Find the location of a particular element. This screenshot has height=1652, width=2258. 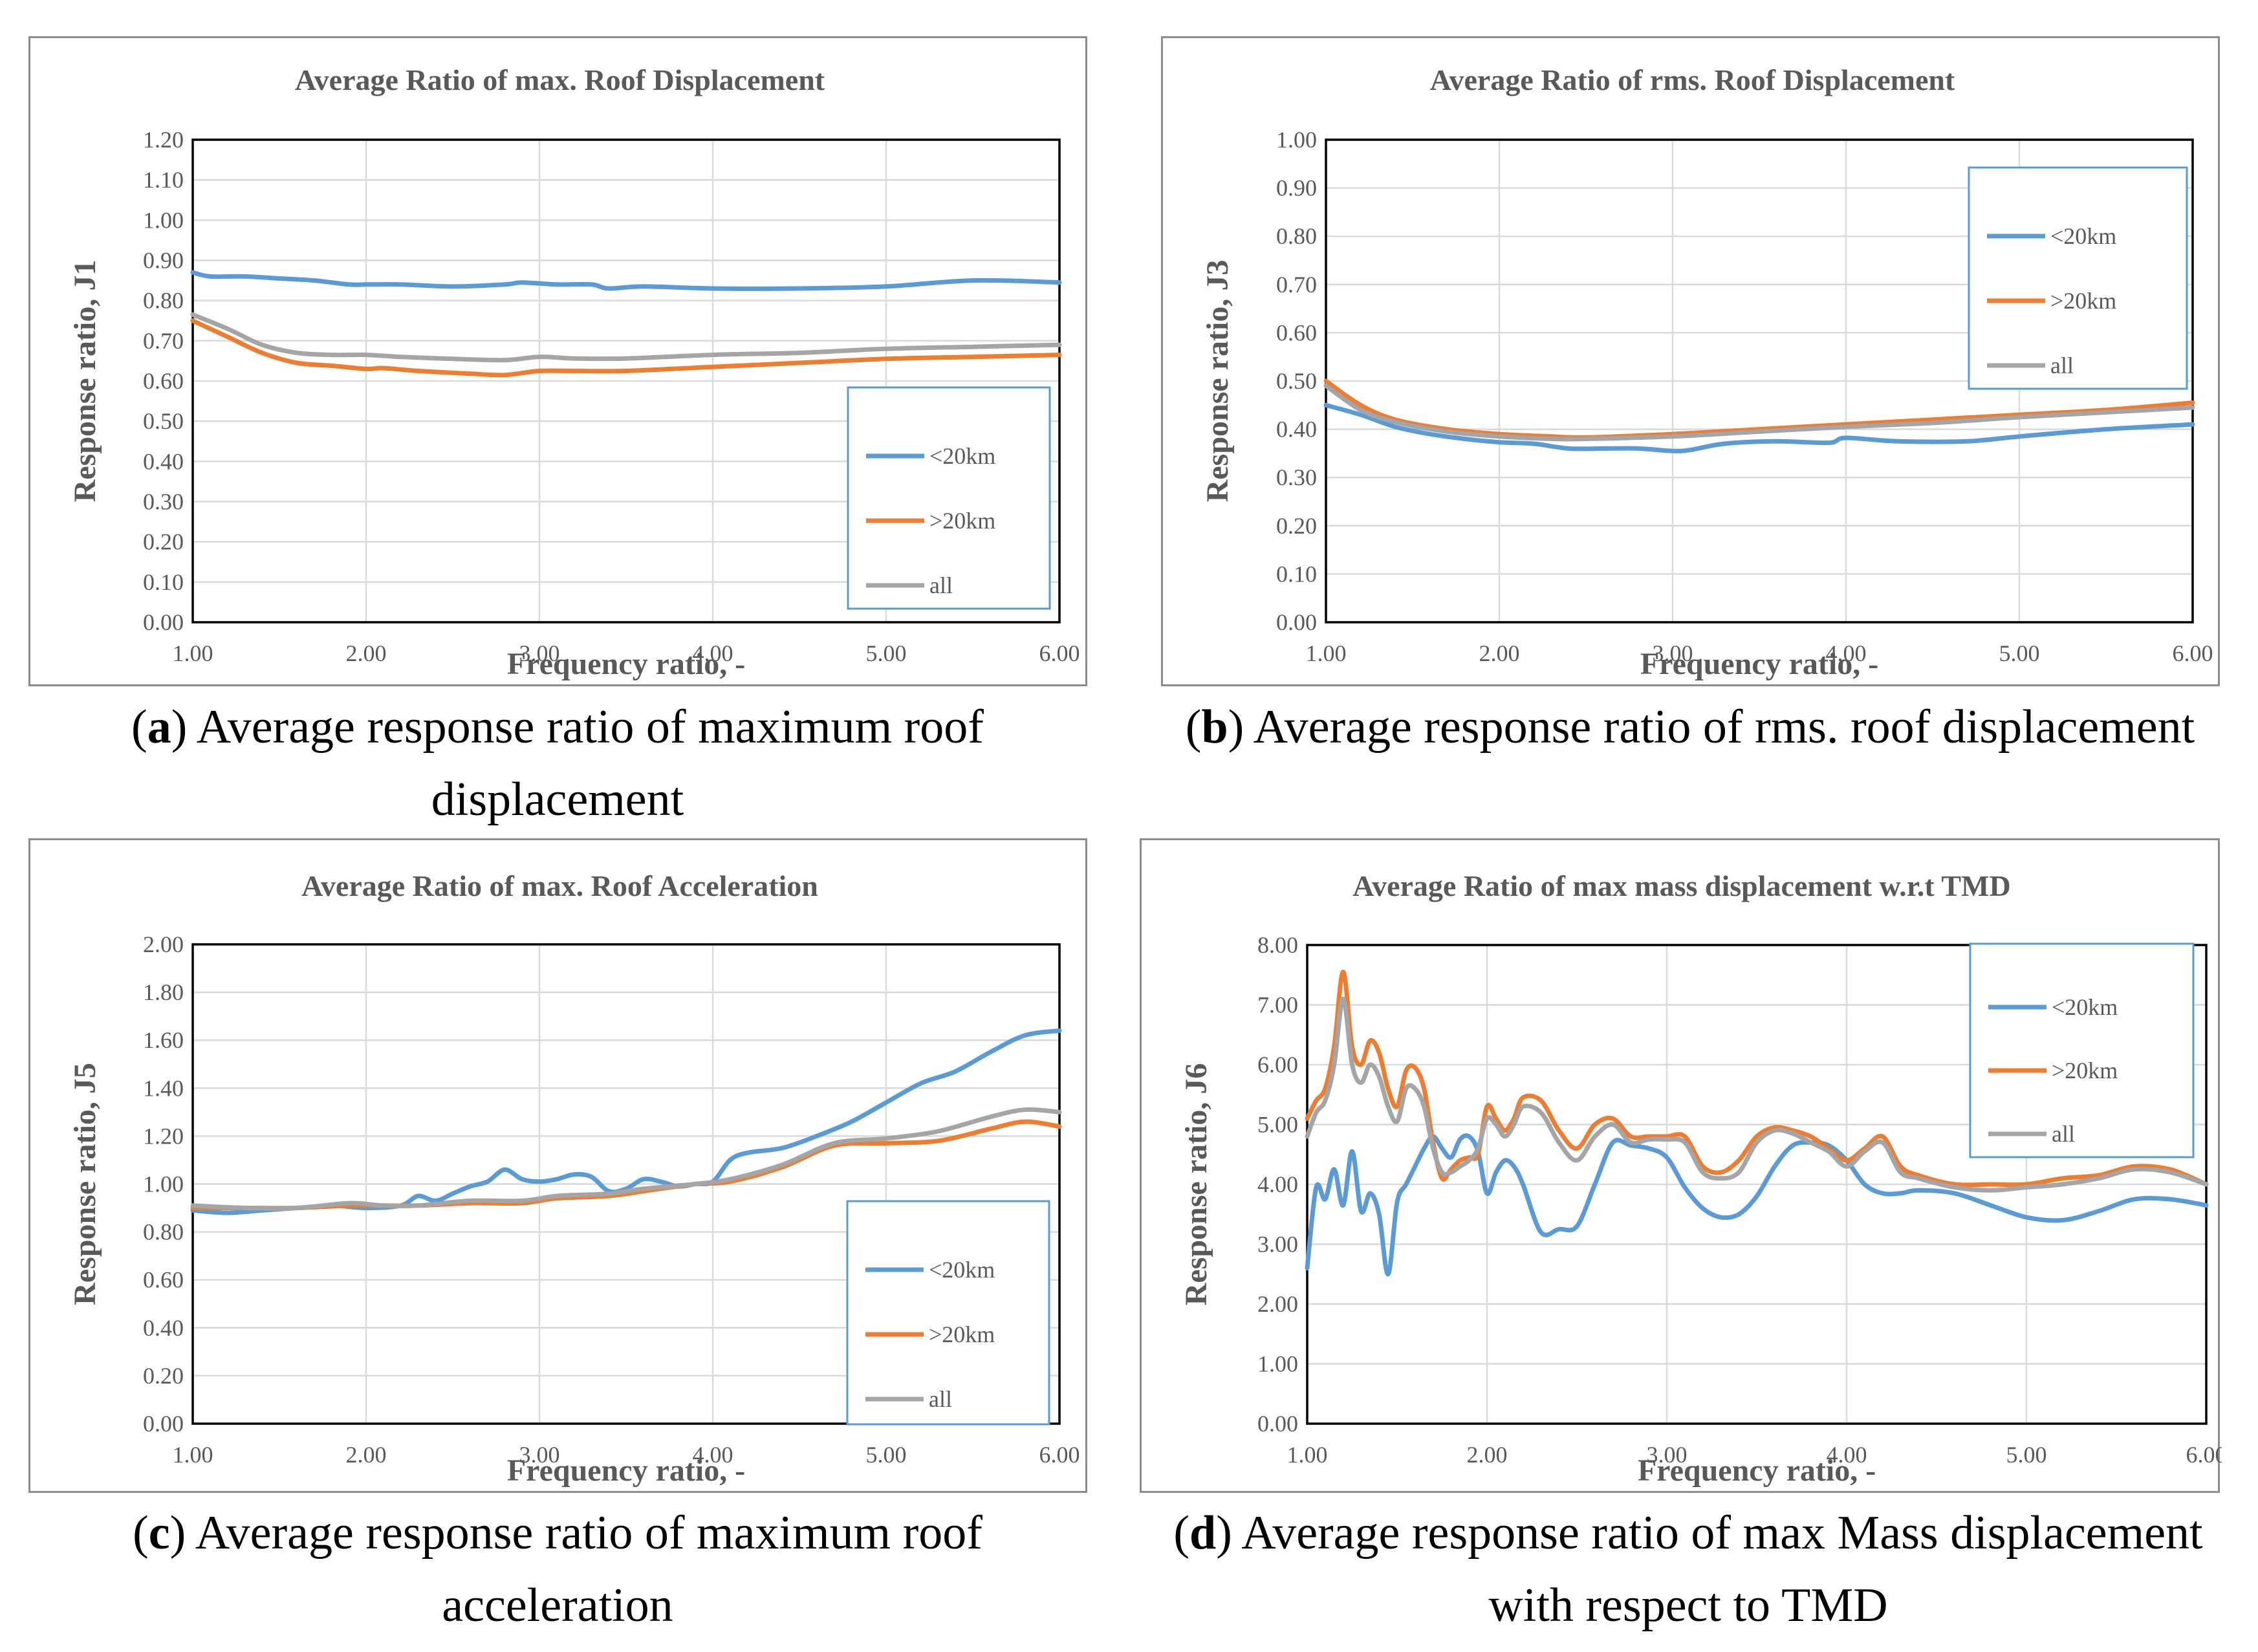

y-axis-title: Response ratio, J3 is located at coordinates (1217, 381).